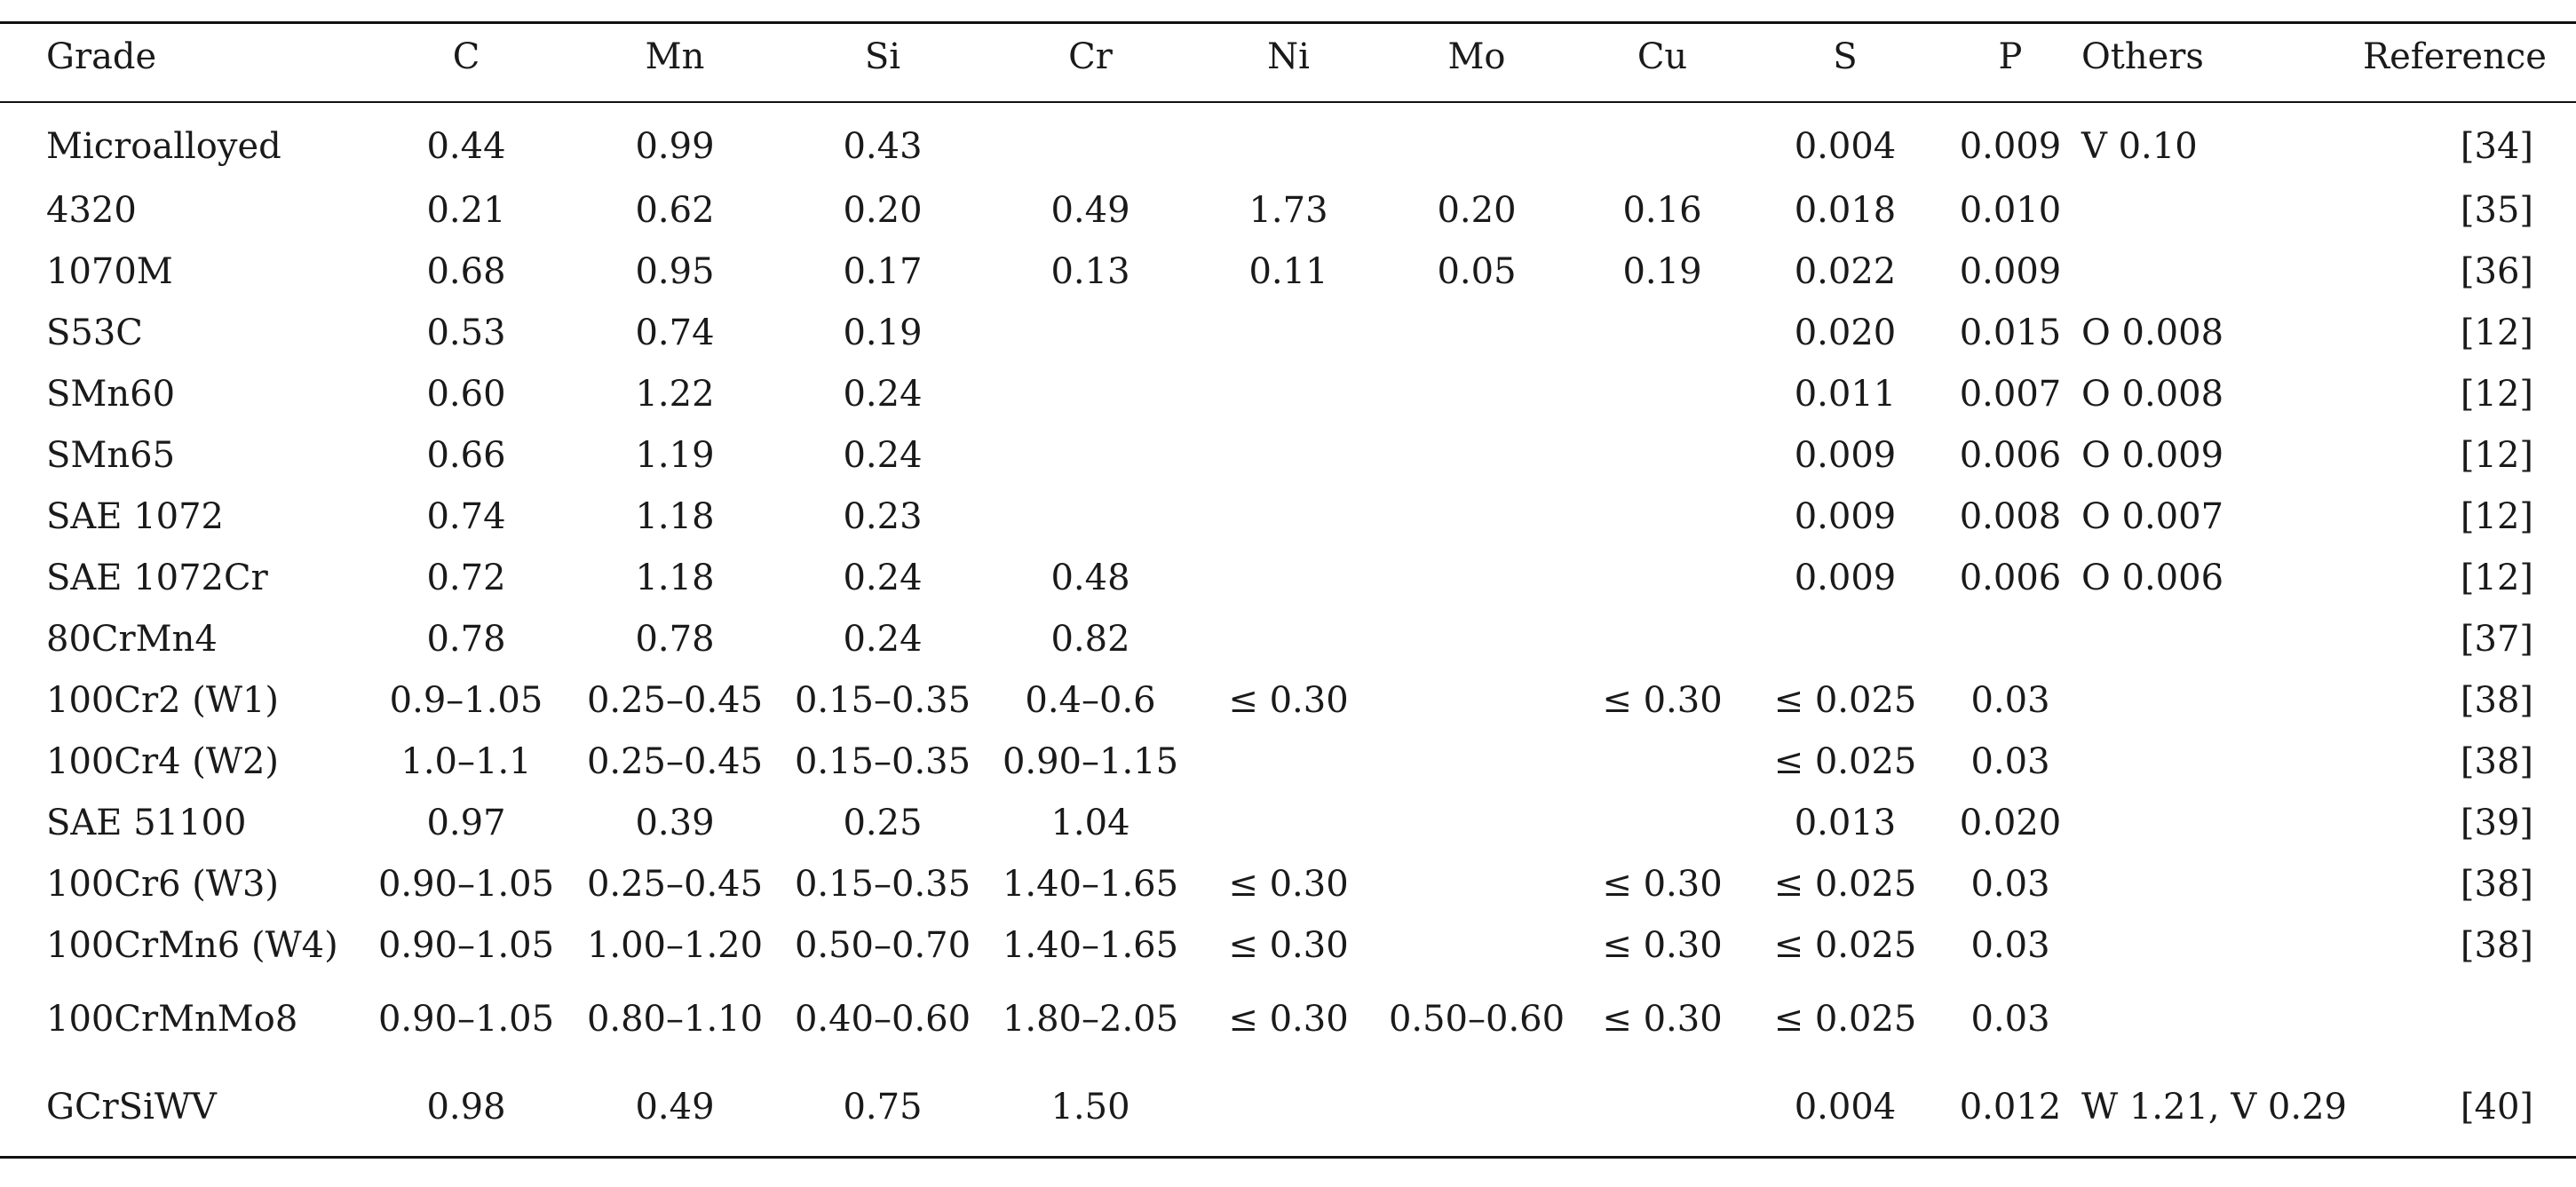 Image resolution: width=2576 pixels, height=1187 pixels. What do you see at coordinates (2497, 823) in the screenshot?
I see `cell-reference: [39]` at bounding box center [2497, 823].